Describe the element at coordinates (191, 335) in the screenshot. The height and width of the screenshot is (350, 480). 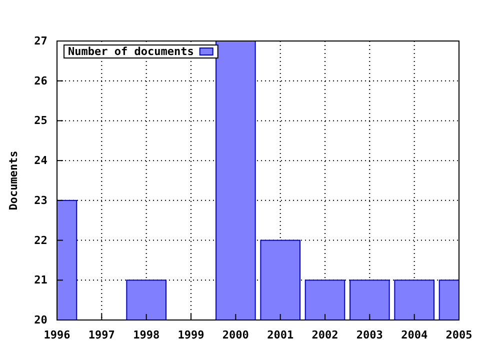
I see `x-tick-label: 1999` at that location.